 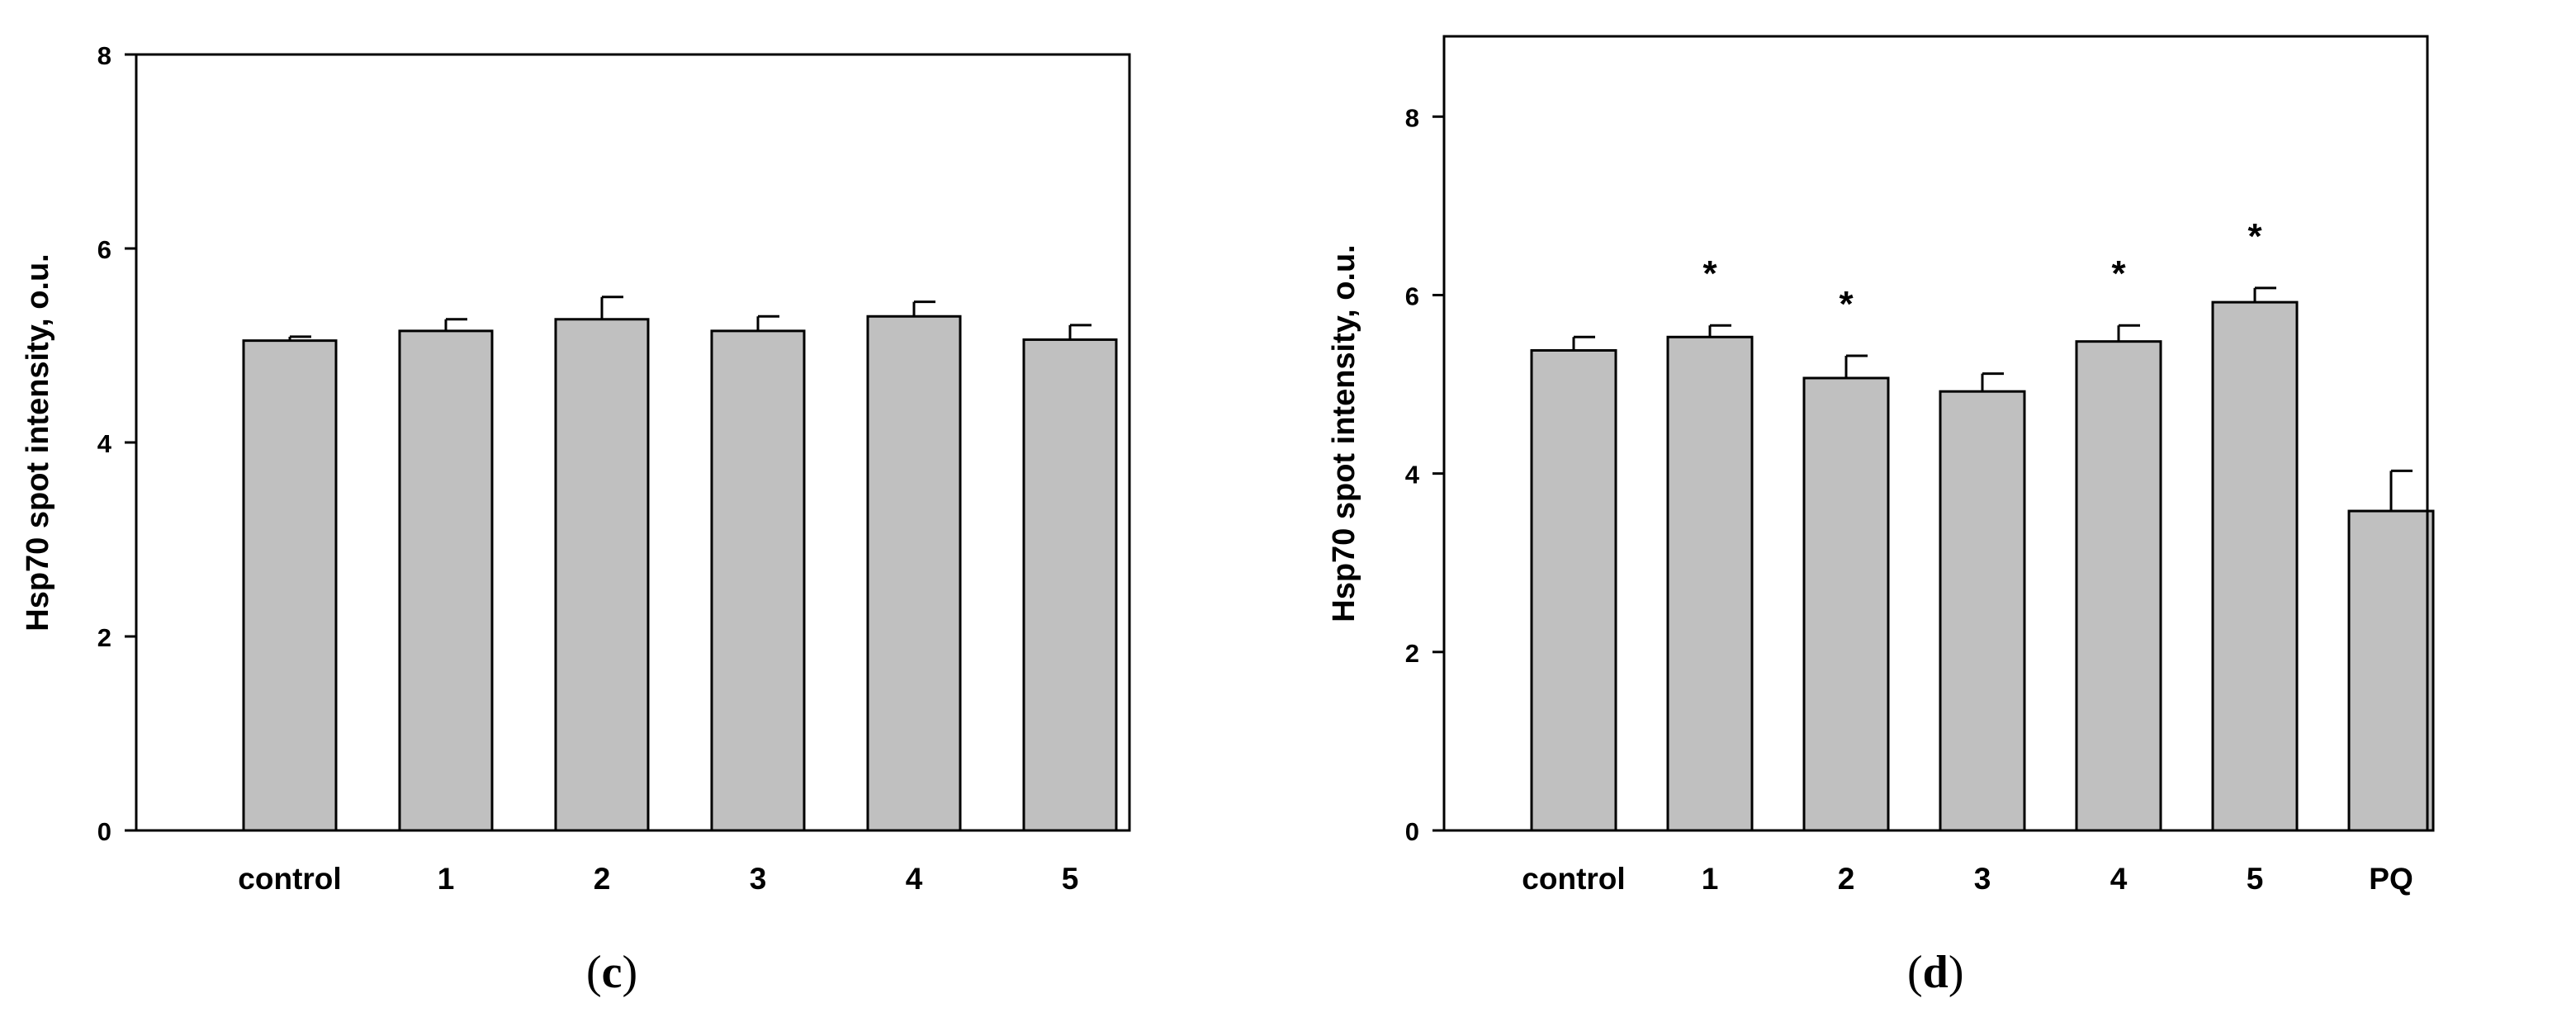 I want to click on panel-label-letter: c, so click(x=612, y=972).